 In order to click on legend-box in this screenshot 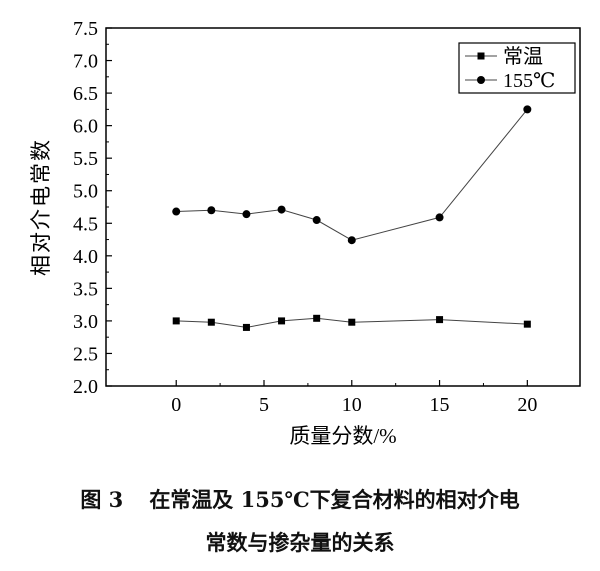, I will do `click(517, 68)`.